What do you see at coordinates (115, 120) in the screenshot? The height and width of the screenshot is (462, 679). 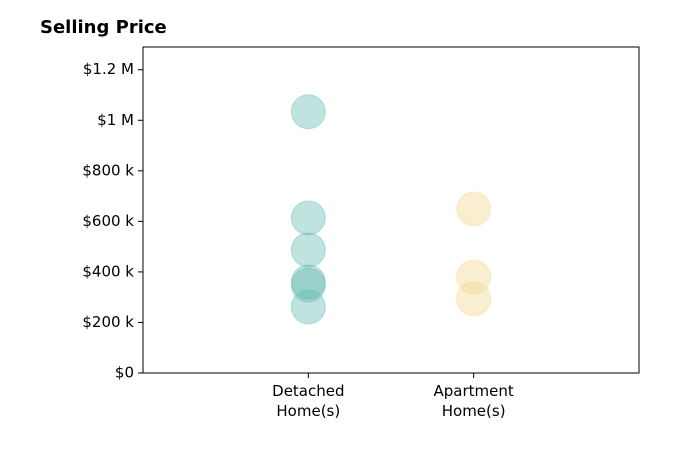 I see `y-tick-label: $1 M` at bounding box center [115, 120].